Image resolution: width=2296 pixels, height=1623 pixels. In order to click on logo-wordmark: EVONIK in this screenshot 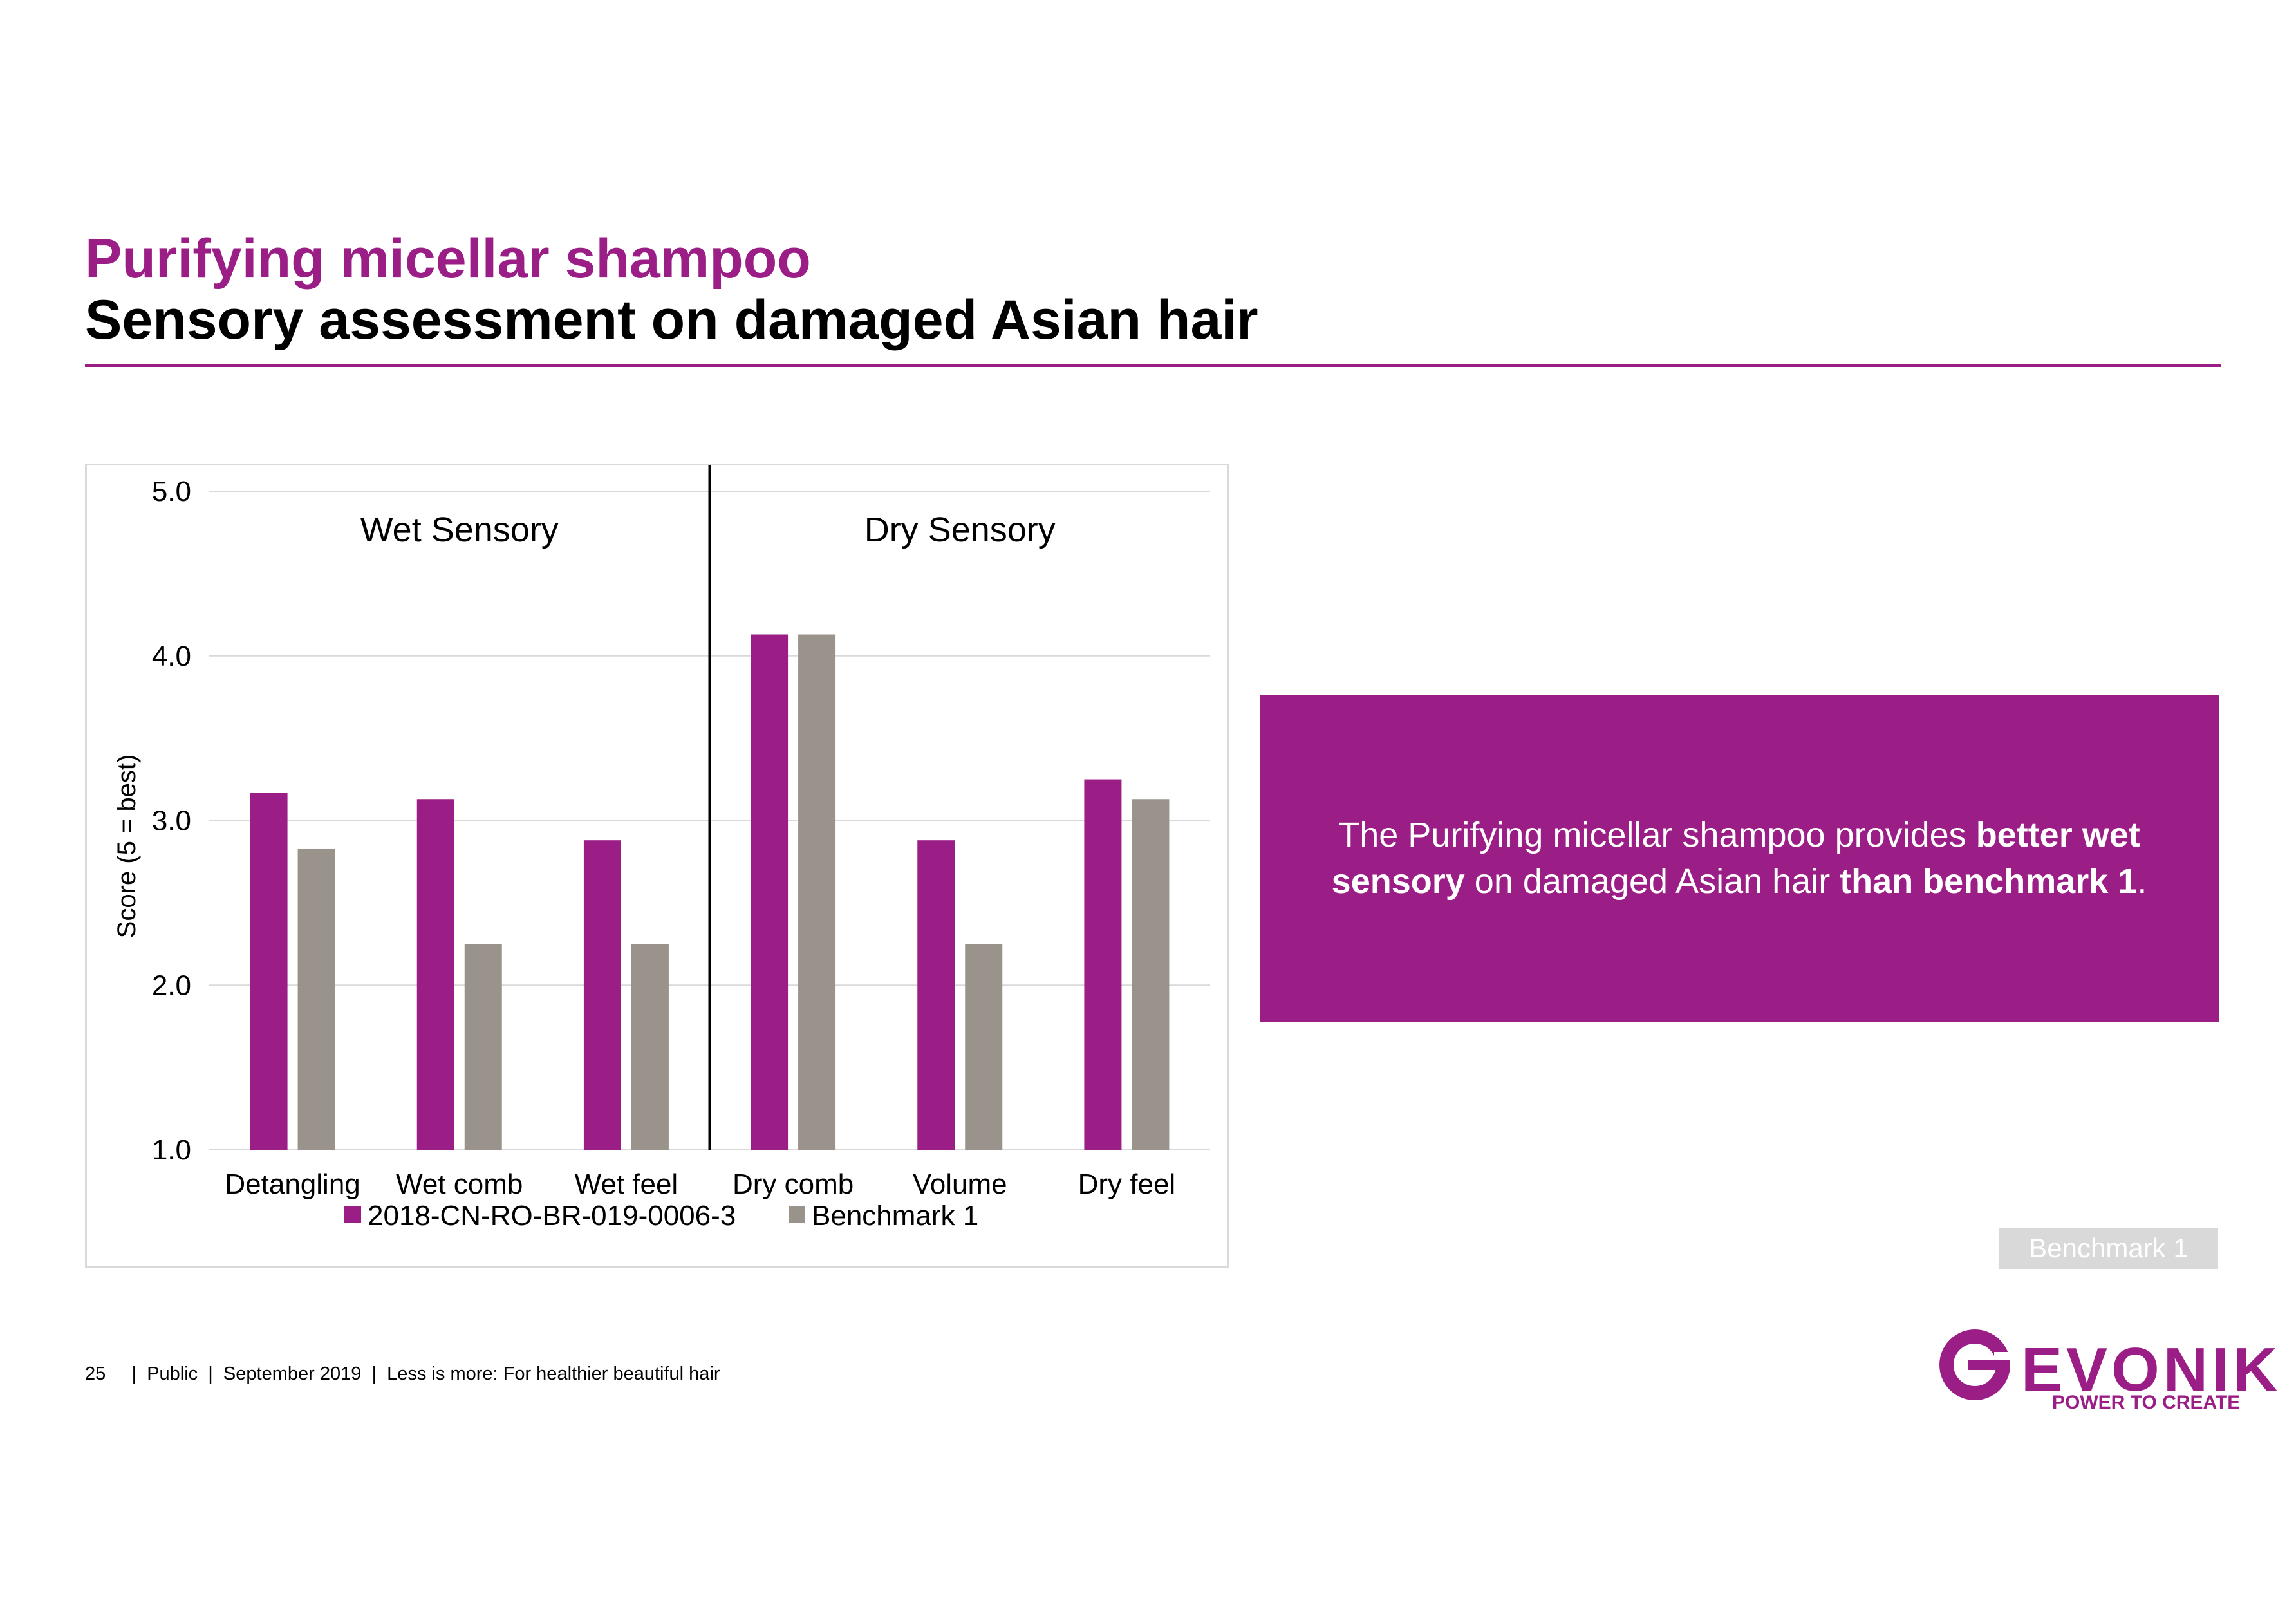, I will do `click(2151, 1369)`.